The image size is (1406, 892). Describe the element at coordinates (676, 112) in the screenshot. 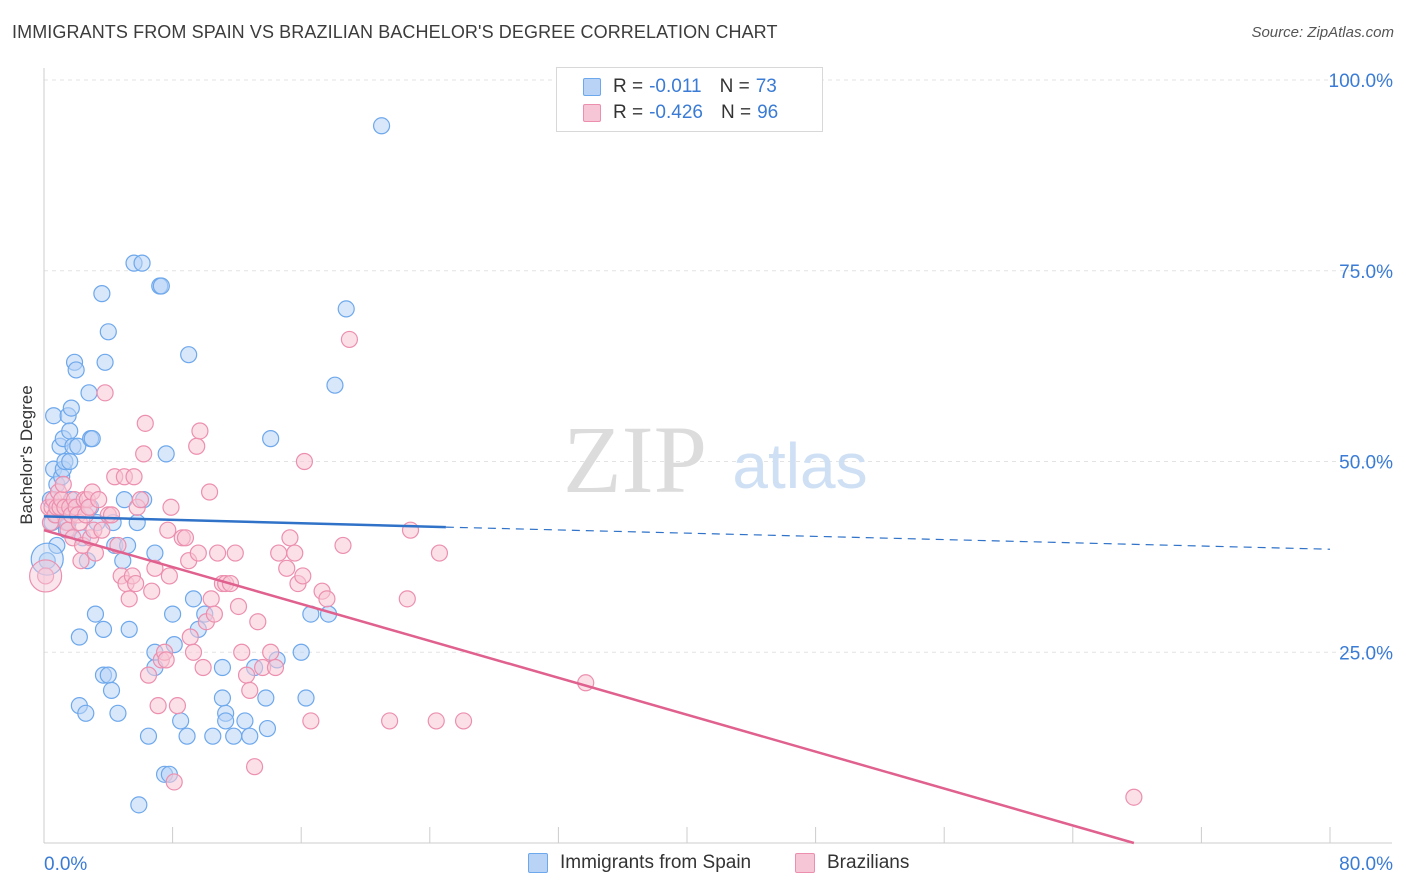

I see `legend-r-value: -0.426` at that location.